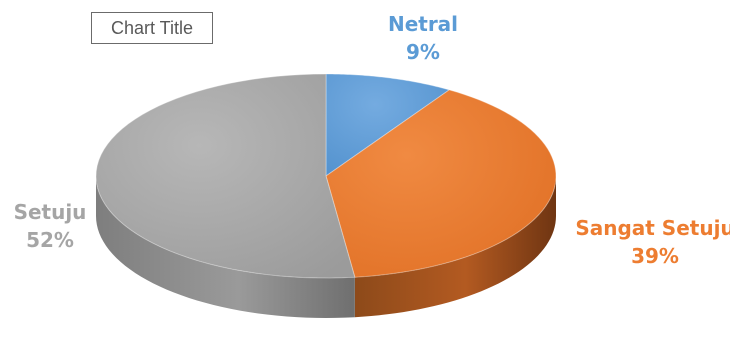 The width and height of the screenshot is (730, 340). Describe the element at coordinates (650, 242) in the screenshot. I see `data-label-sangat-setuju: Sangat Setuju 39%` at that location.